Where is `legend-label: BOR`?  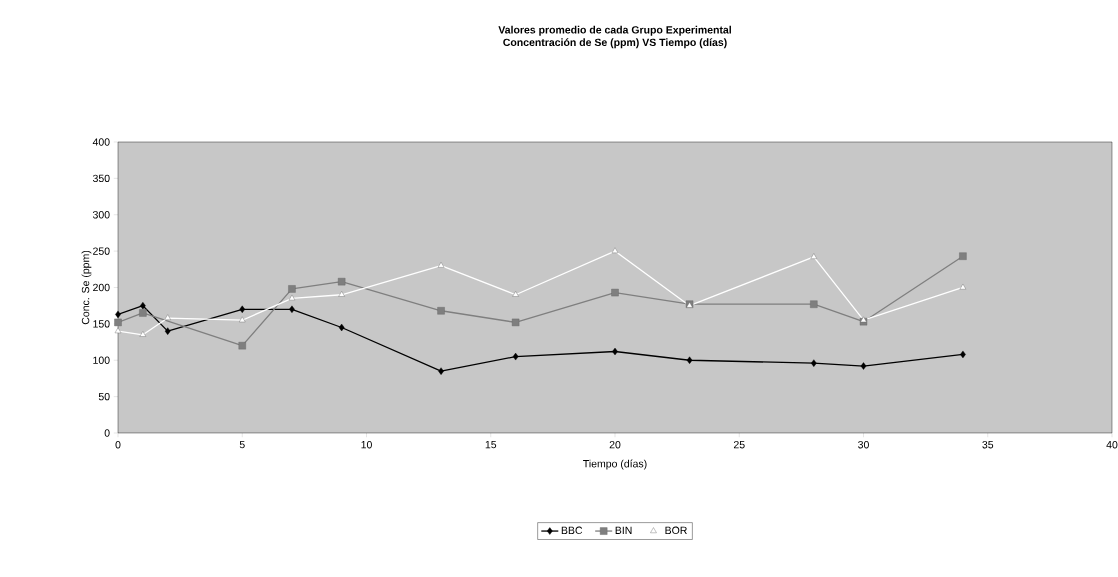
legend-label: BOR is located at coordinates (676, 530).